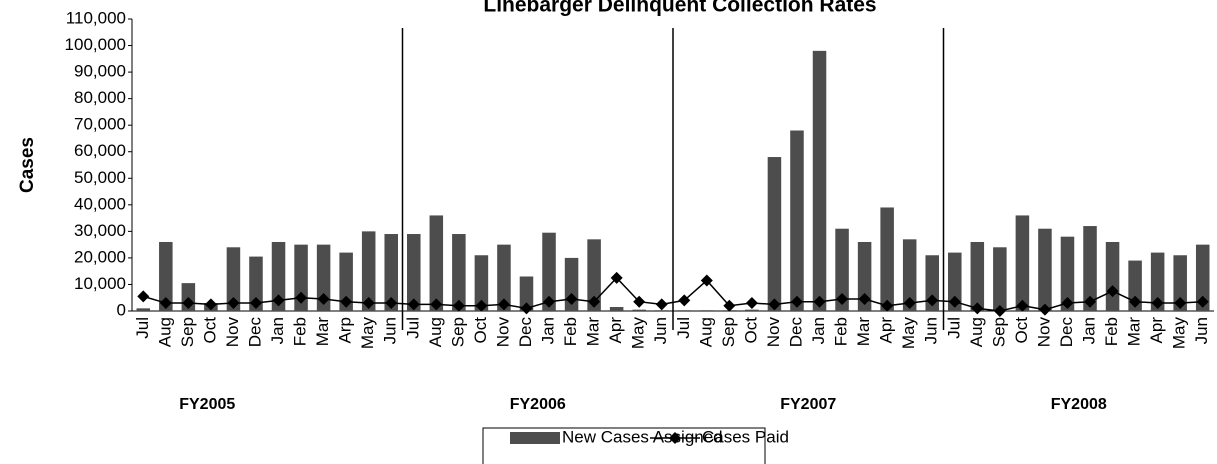 The height and width of the screenshot is (464, 1217). What do you see at coordinates (535, 438) in the screenshot?
I see `legend-swatch` at bounding box center [535, 438].